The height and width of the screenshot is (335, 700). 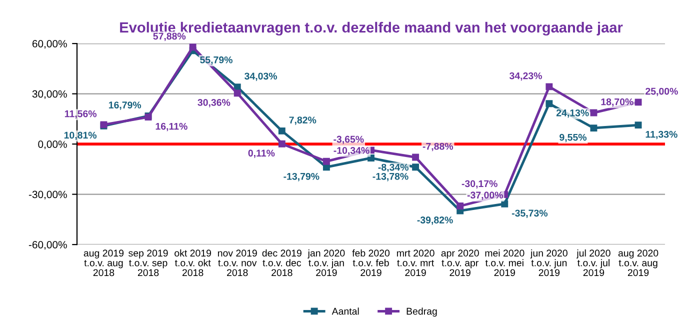 I want to click on data-label: 25,00%, so click(x=662, y=92).